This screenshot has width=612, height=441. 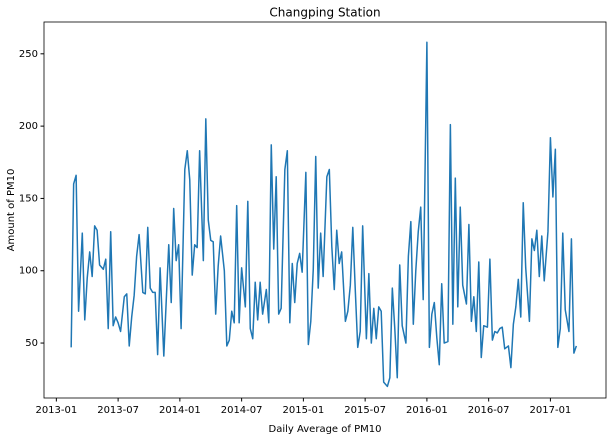 What do you see at coordinates (324, 13) in the screenshot?
I see `chart-title: Changping Station` at bounding box center [324, 13].